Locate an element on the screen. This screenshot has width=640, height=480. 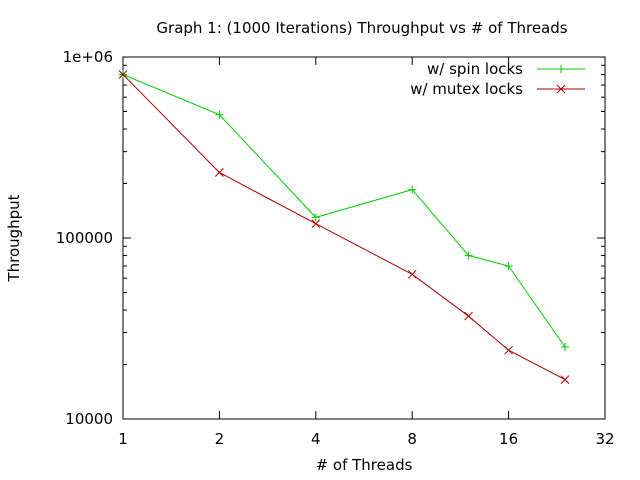
x-tick-label: 16 is located at coordinates (508, 439).